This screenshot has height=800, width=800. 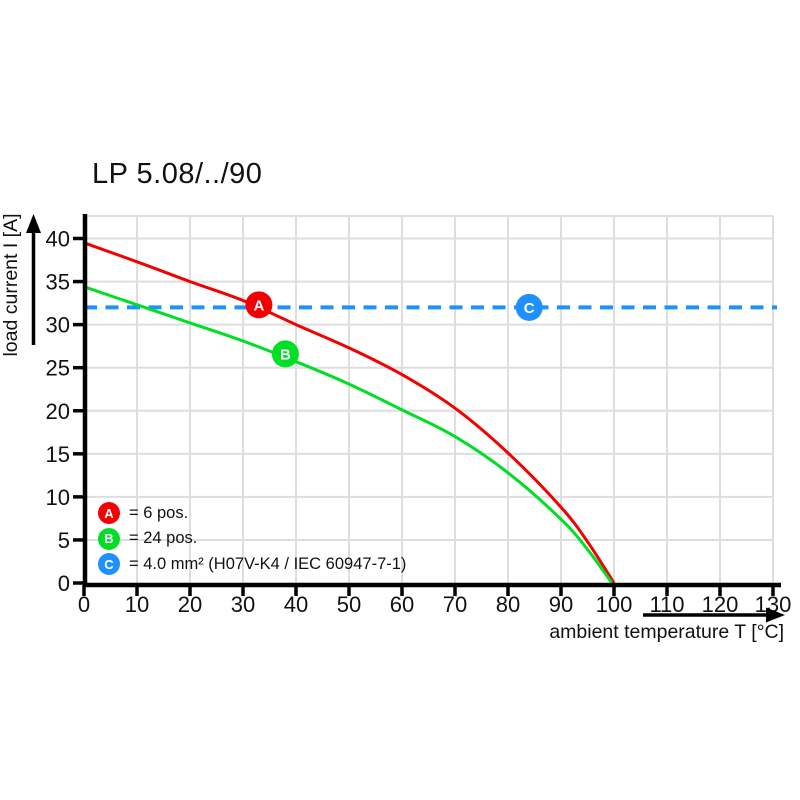 What do you see at coordinates (109, 564) in the screenshot?
I see `legend-badge-c: C` at bounding box center [109, 564].